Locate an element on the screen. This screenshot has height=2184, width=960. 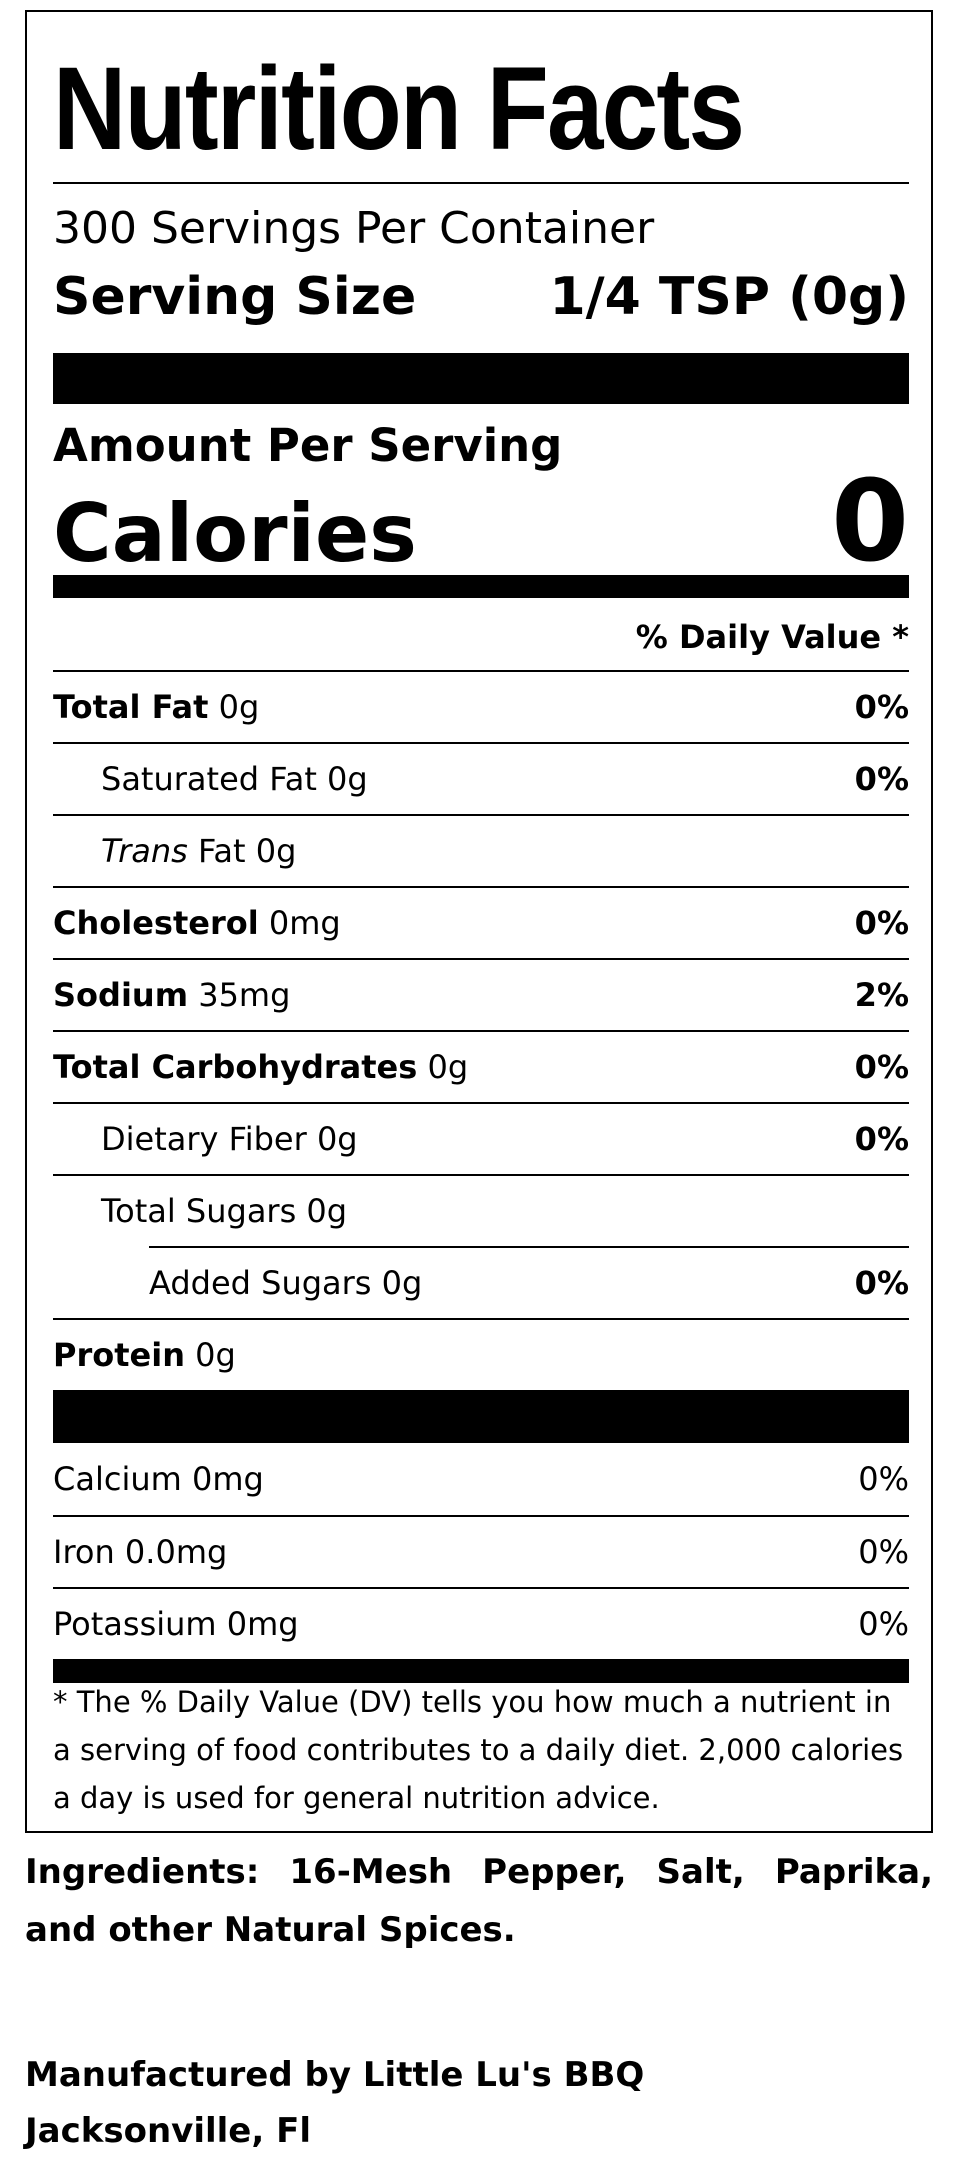
nutrient-name: Added Sugars is located at coordinates (260, 1283).